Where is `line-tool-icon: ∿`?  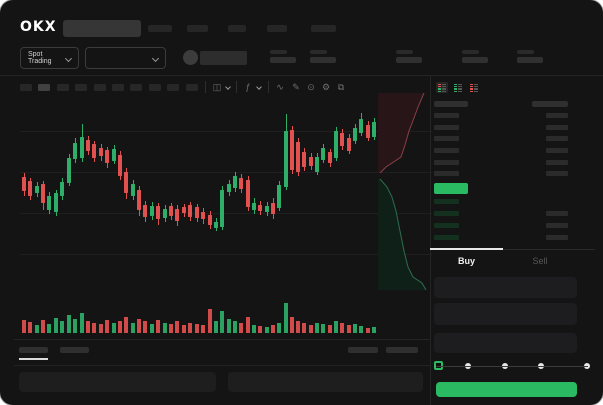 line-tool-icon: ∿ is located at coordinates (280, 87).